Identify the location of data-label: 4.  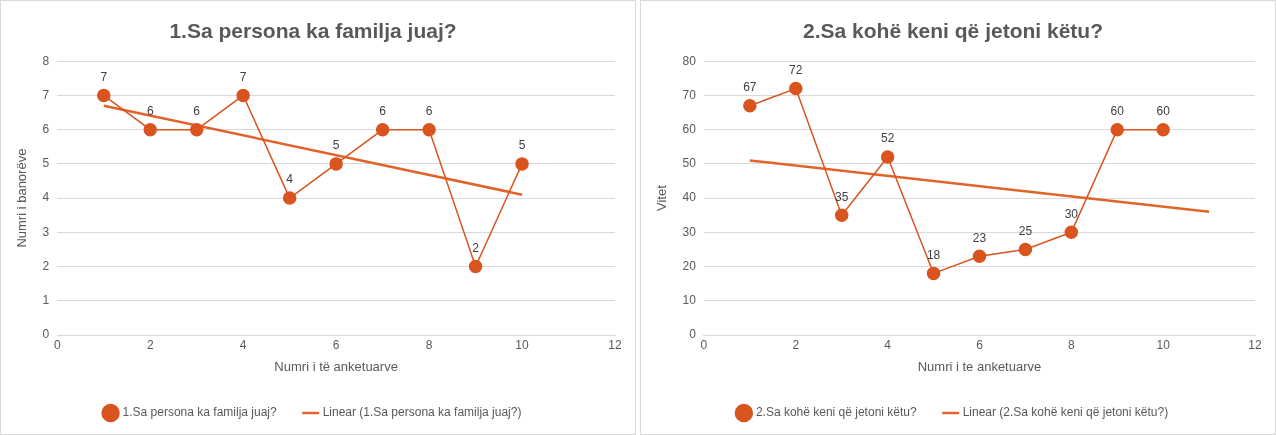
(290, 179).